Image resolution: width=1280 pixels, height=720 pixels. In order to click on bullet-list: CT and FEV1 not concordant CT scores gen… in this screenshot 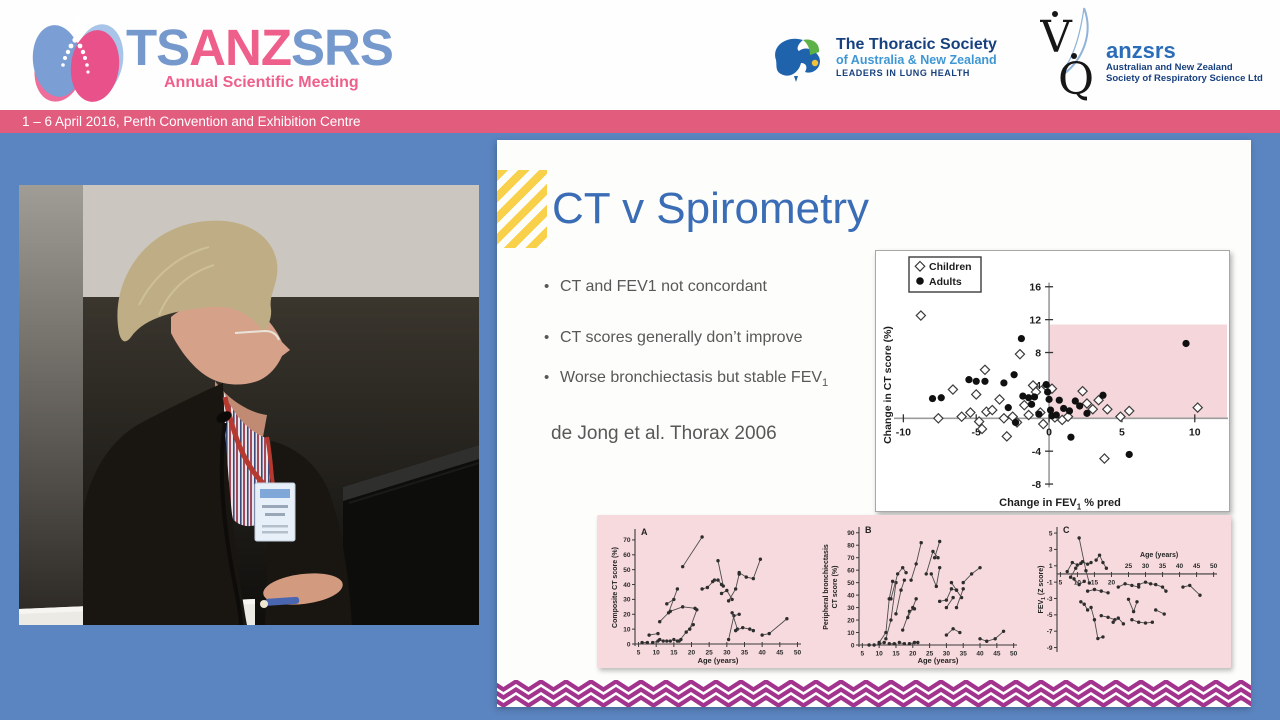, I will do `click(715, 349)`.